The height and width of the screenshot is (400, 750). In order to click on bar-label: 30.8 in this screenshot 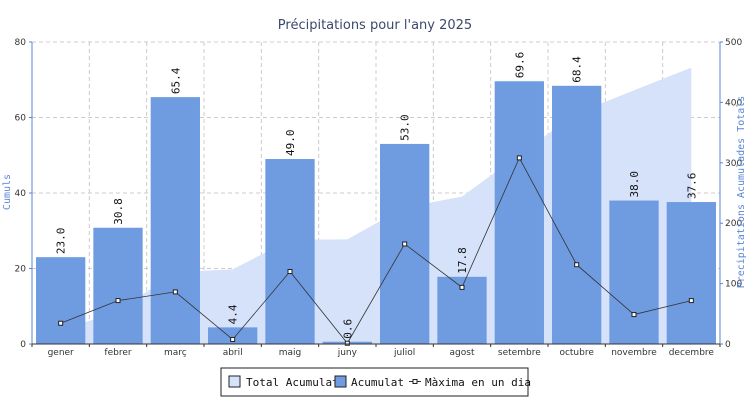, I will do `click(118, 211)`.